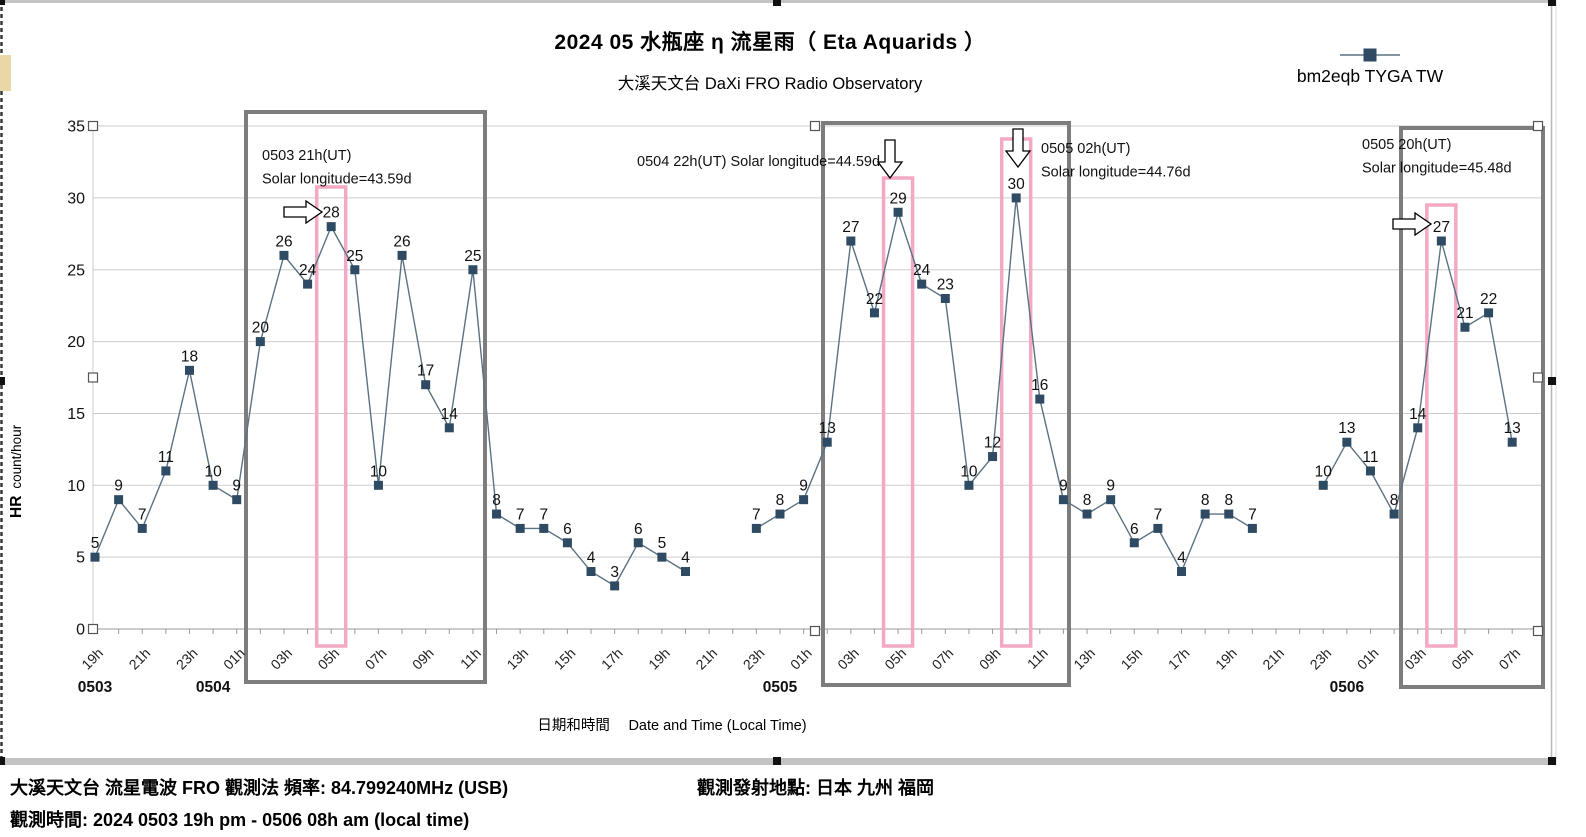 The height and width of the screenshot is (837, 1586). I want to click on annotation-text: 0504 22h(UT) Solar longitude=44.59d, so click(758, 162).